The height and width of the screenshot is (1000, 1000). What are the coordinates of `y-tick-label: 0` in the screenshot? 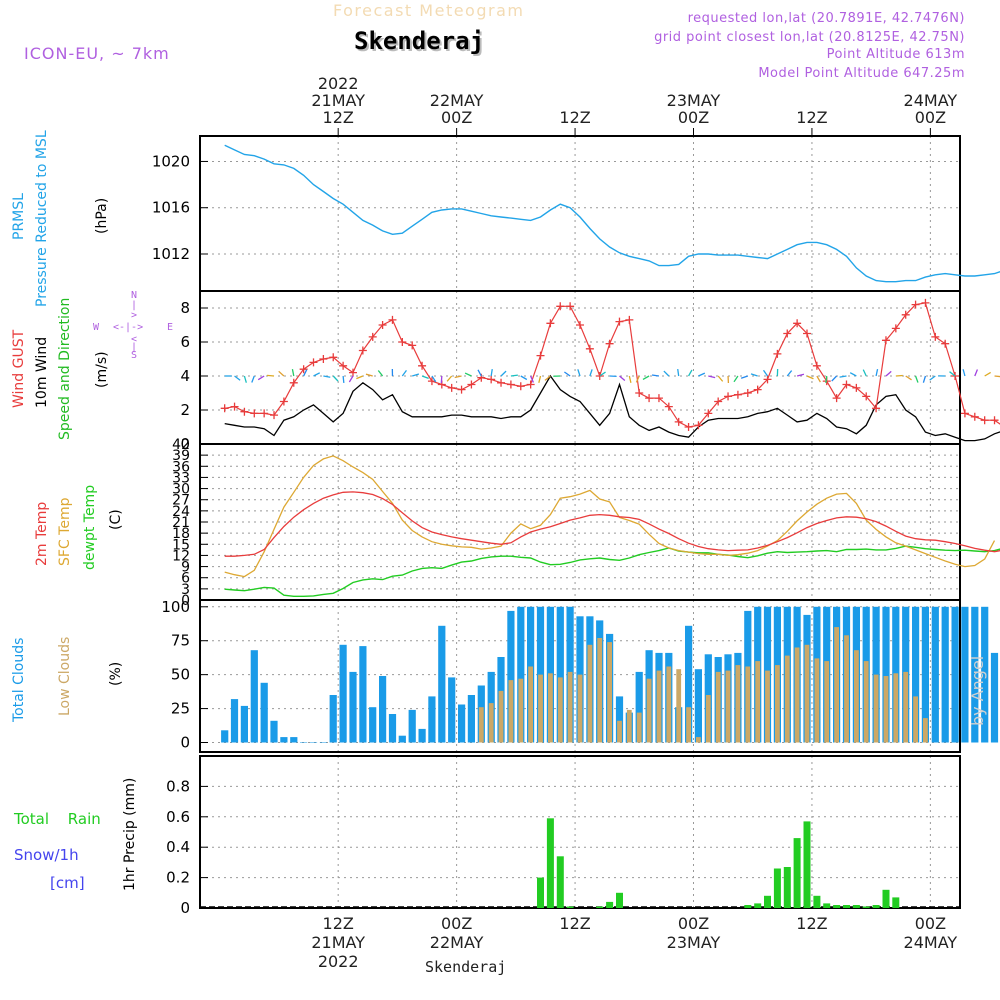 It's located at (185, 908).